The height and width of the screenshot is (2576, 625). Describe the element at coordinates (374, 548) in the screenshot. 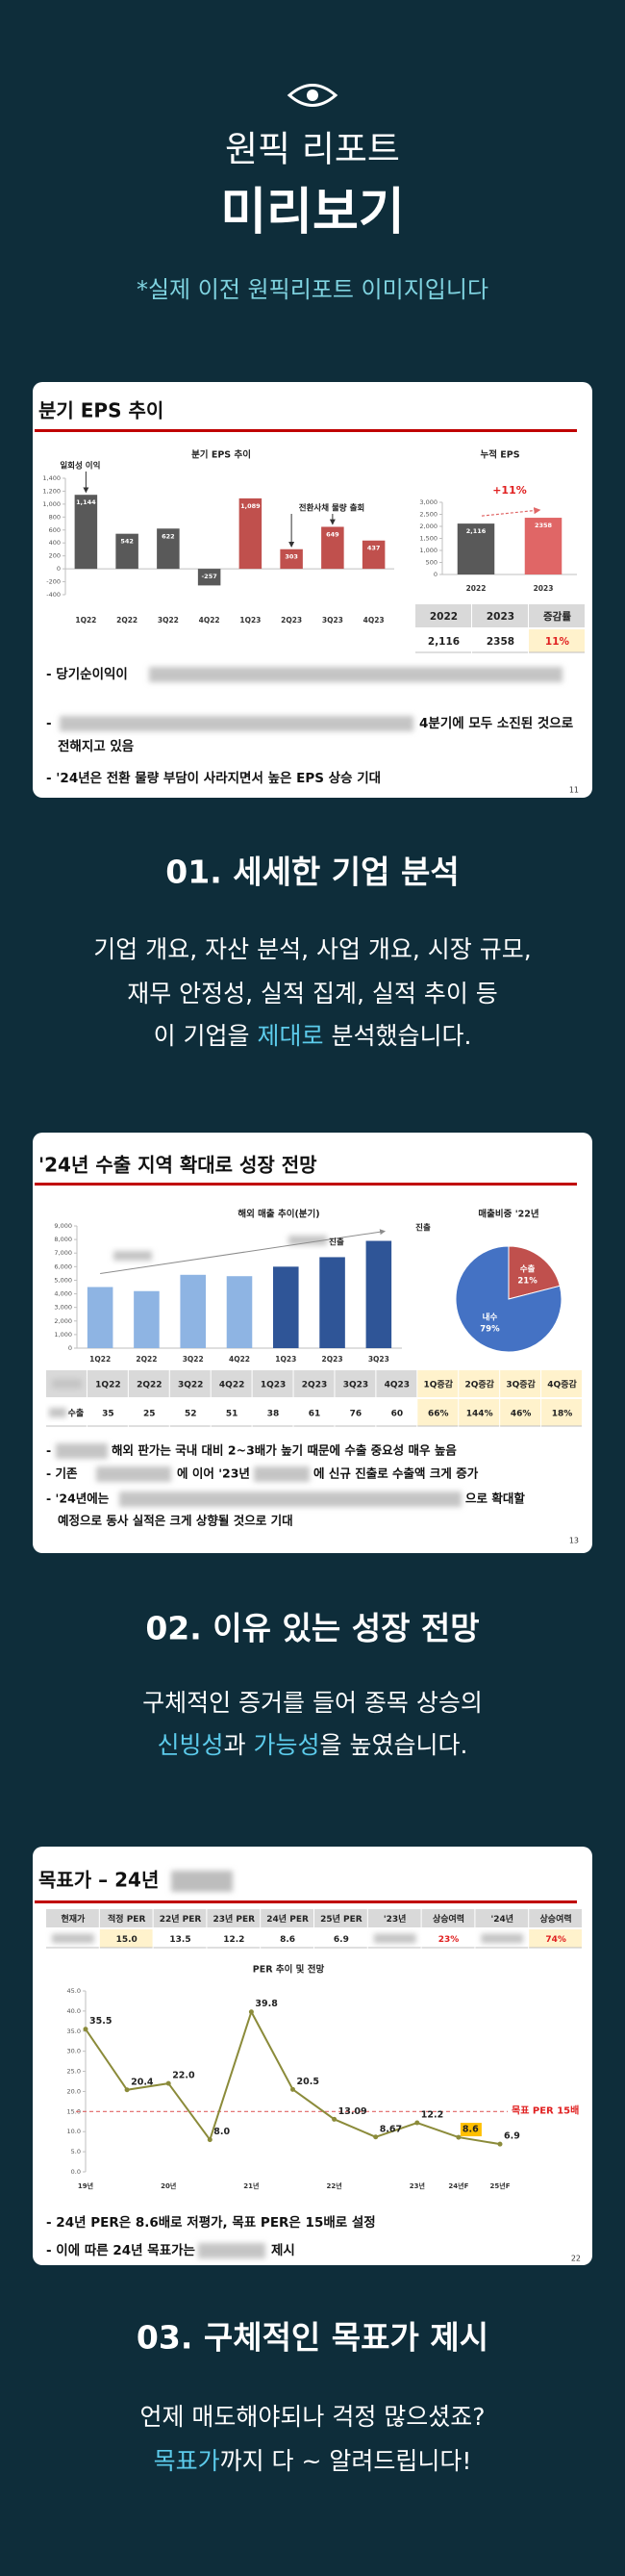

I see `data-label: 437` at that location.